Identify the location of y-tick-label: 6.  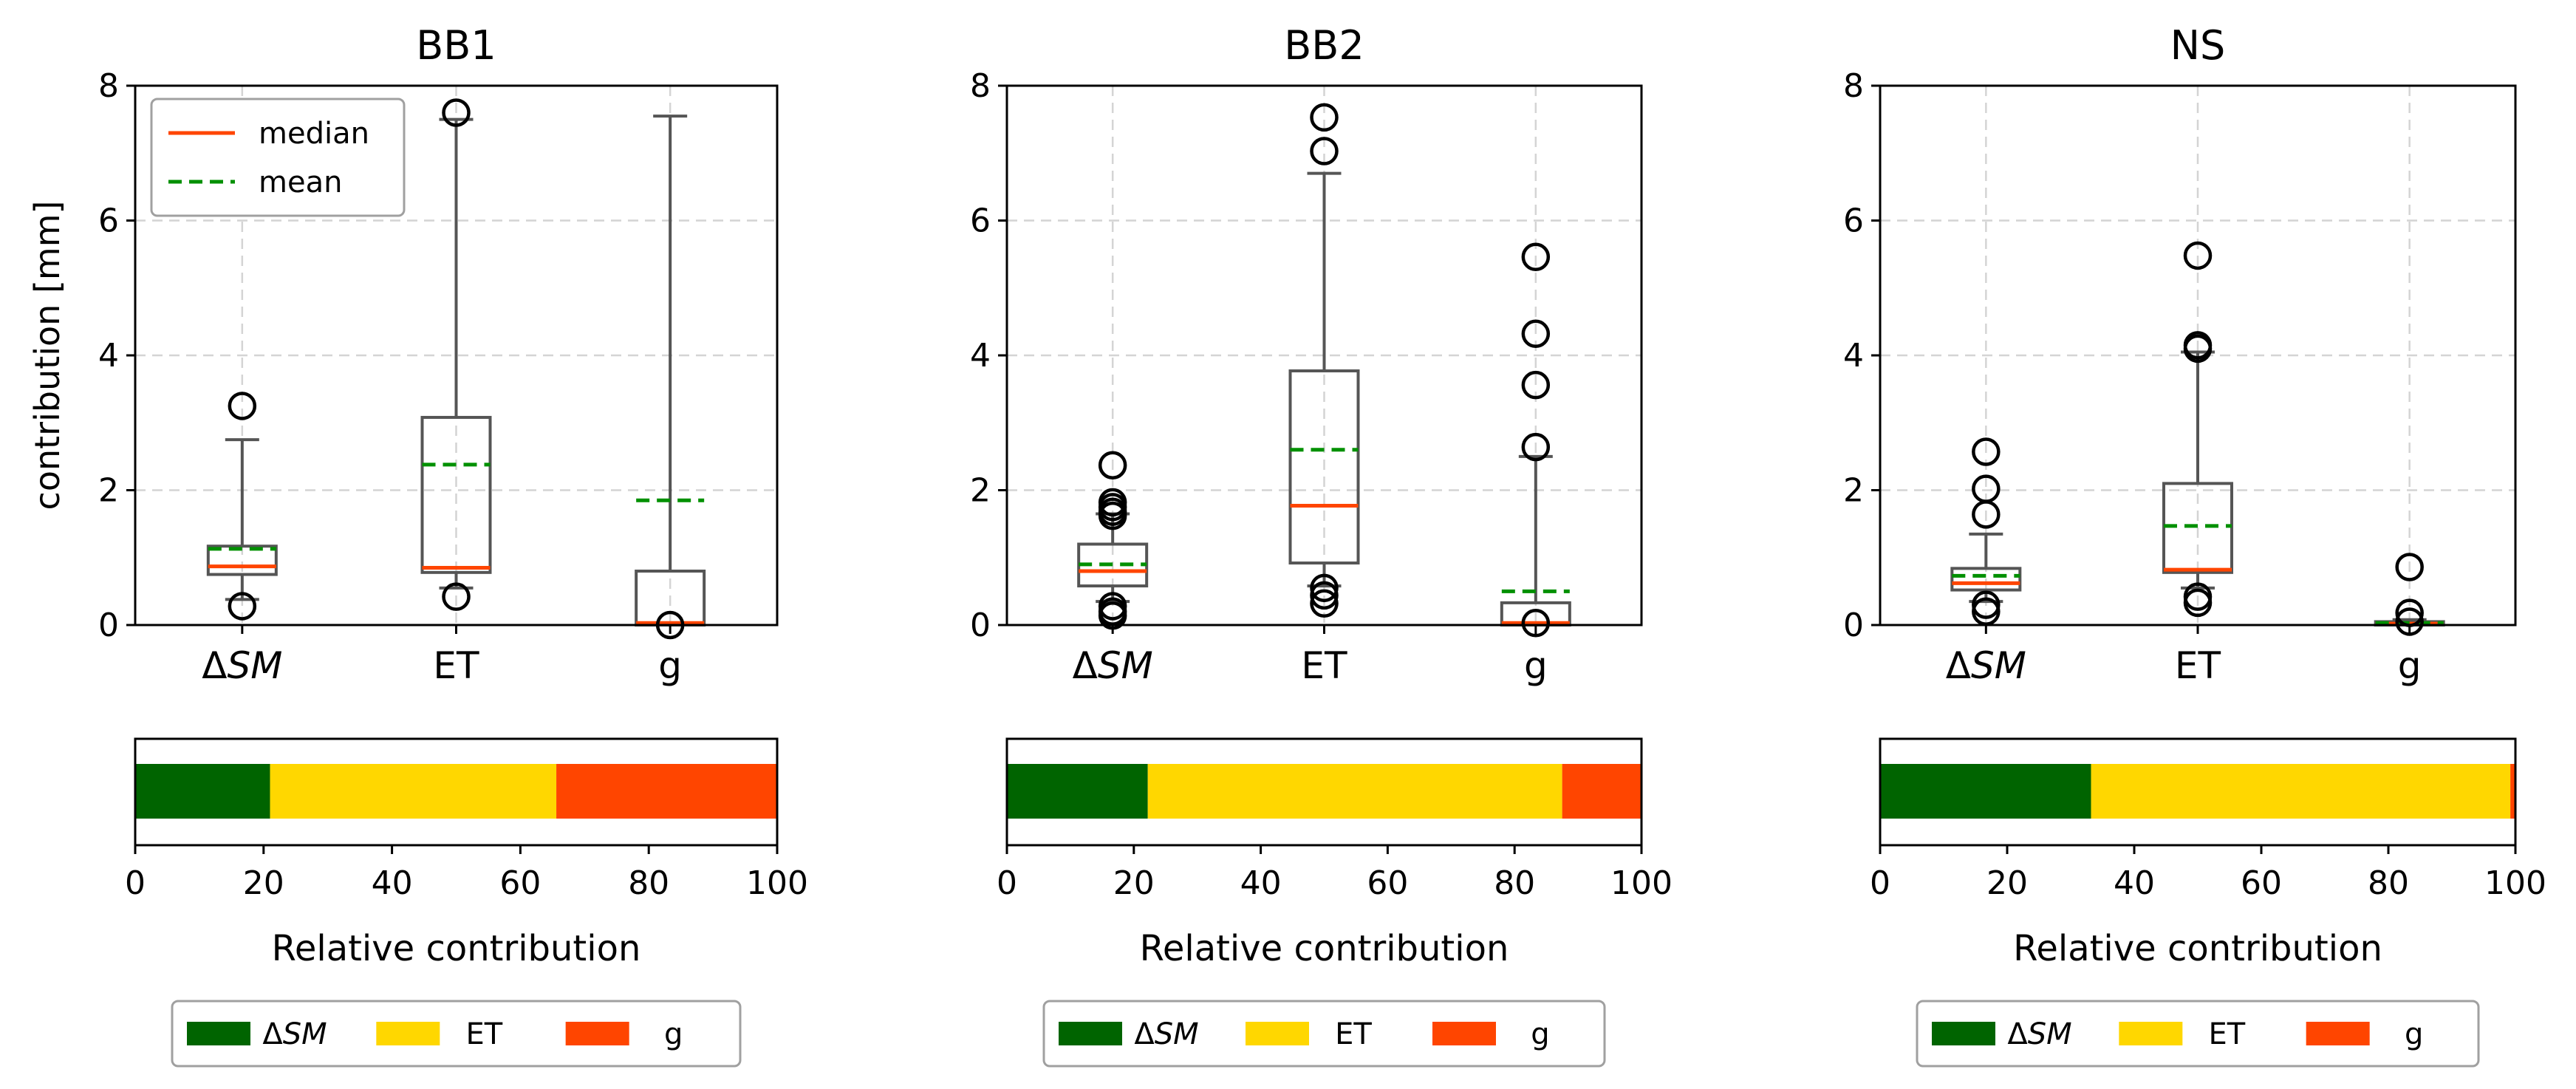
(108, 221).